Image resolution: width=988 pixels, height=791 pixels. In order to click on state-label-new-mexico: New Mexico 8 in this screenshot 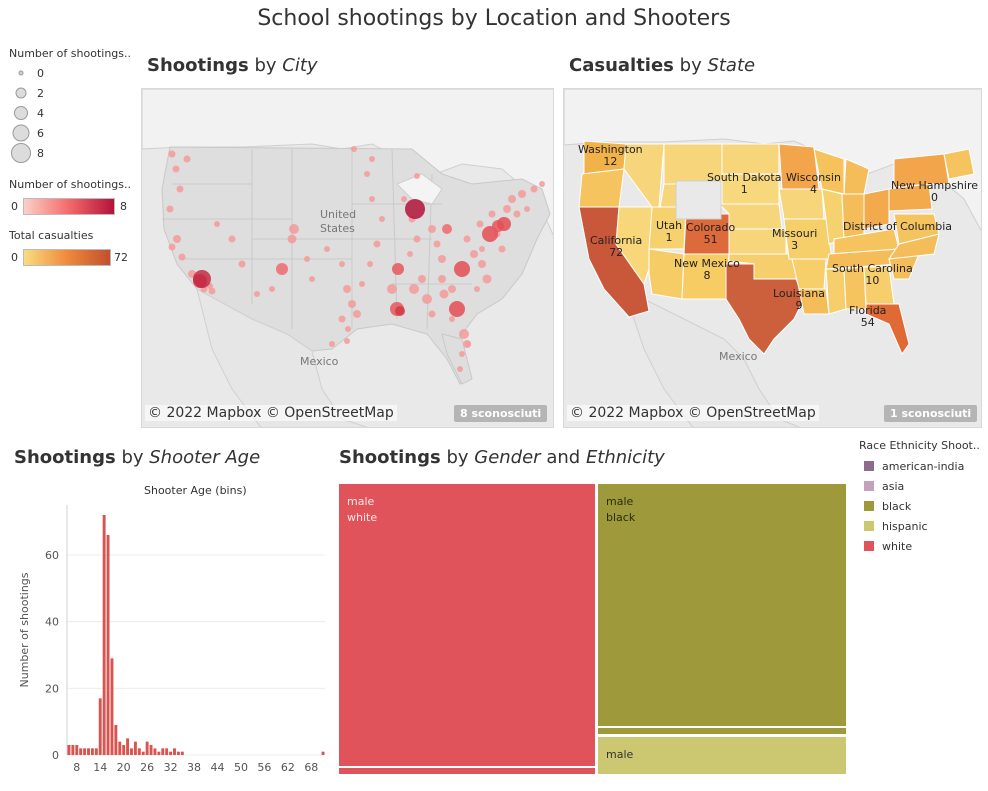, I will do `click(707, 269)`.